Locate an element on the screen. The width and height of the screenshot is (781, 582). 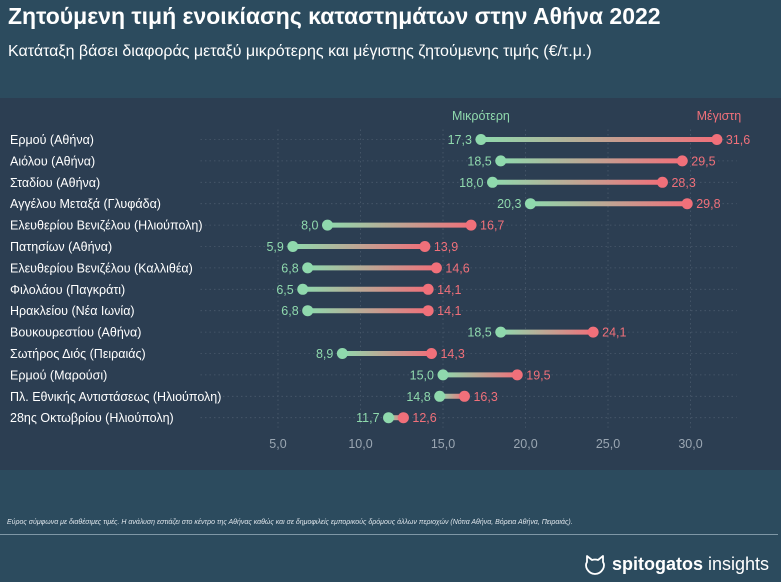
max-value-label: 14,3 is located at coordinates (452, 354).